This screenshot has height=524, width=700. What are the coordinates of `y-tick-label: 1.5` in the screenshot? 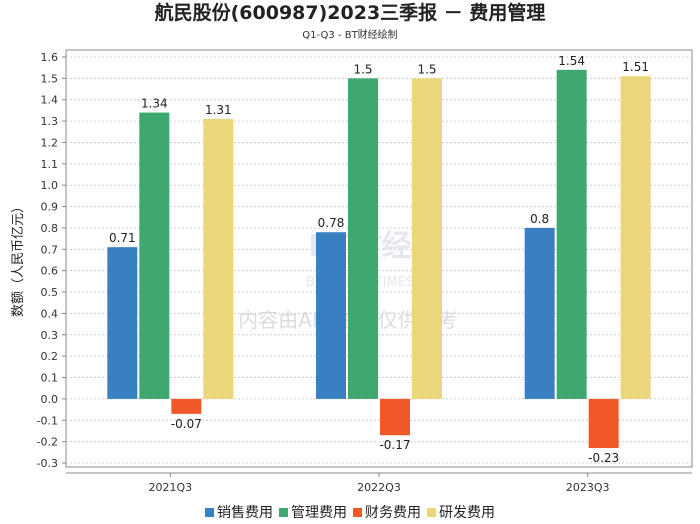 It's located at (50, 78).